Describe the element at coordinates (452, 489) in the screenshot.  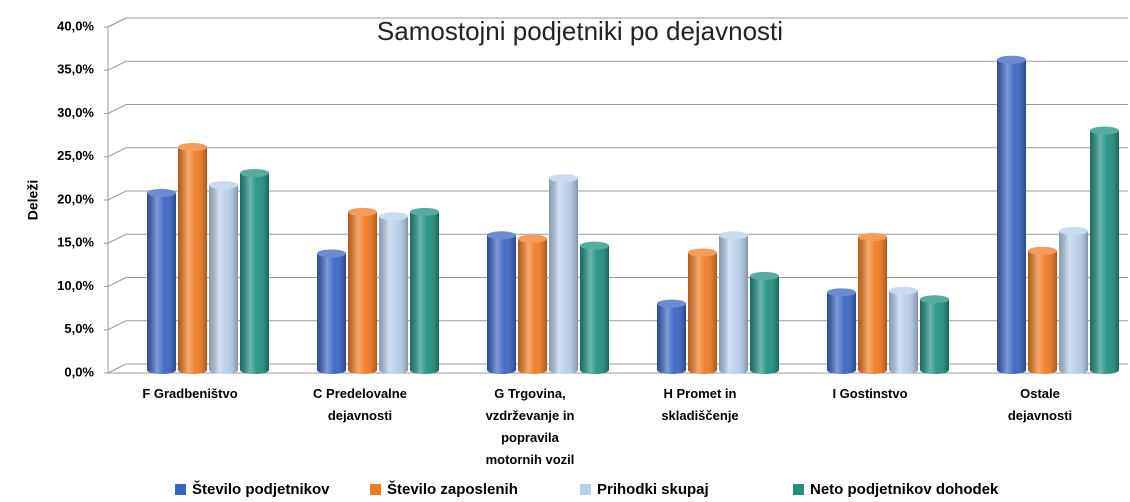
I see `legend-label: Število zaposlenih` at that location.